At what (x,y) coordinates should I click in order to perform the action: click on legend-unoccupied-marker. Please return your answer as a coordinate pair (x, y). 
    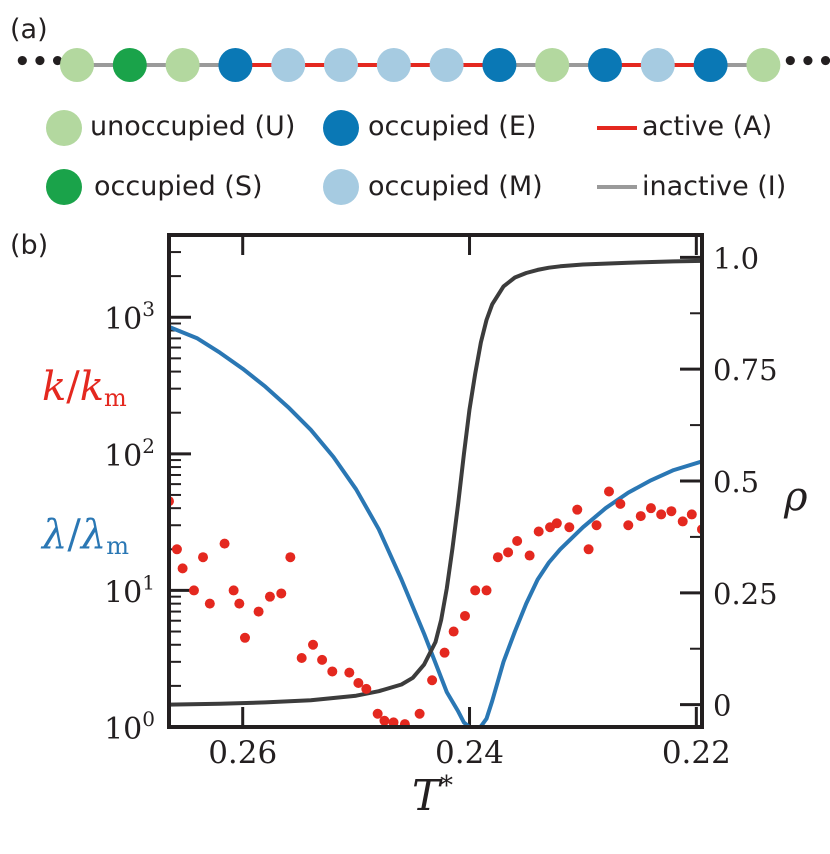
    Looking at the image, I should click on (64, 128).